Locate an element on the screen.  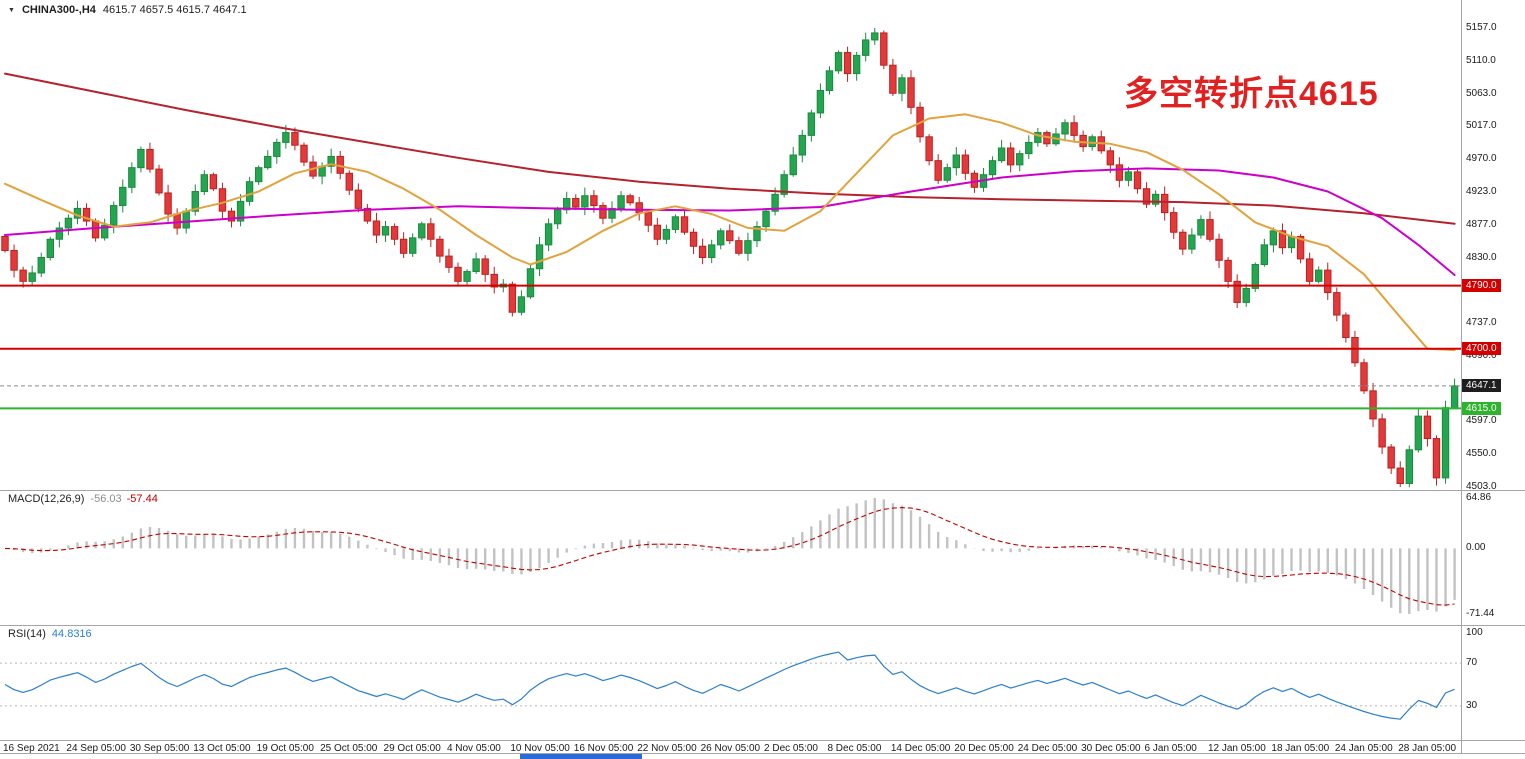
rsi-indicator-header: RSI(14) 44.8316 is located at coordinates (50, 634).